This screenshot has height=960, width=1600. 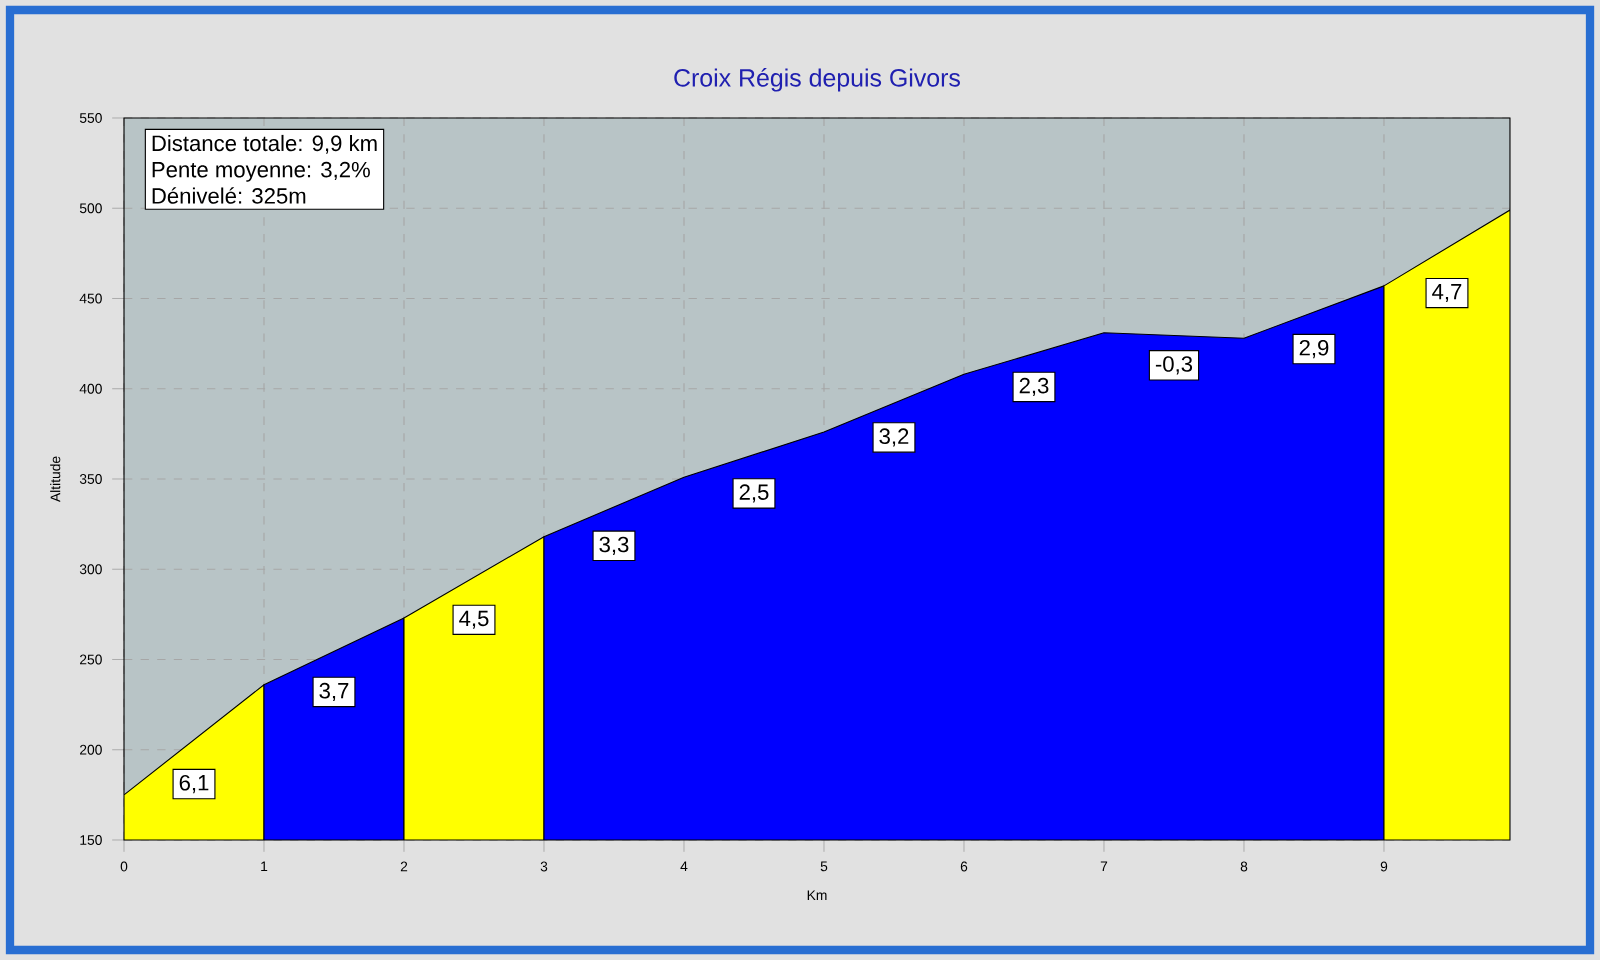 I want to click on annotation: Dénivelé: 325m, so click(x=229, y=195).